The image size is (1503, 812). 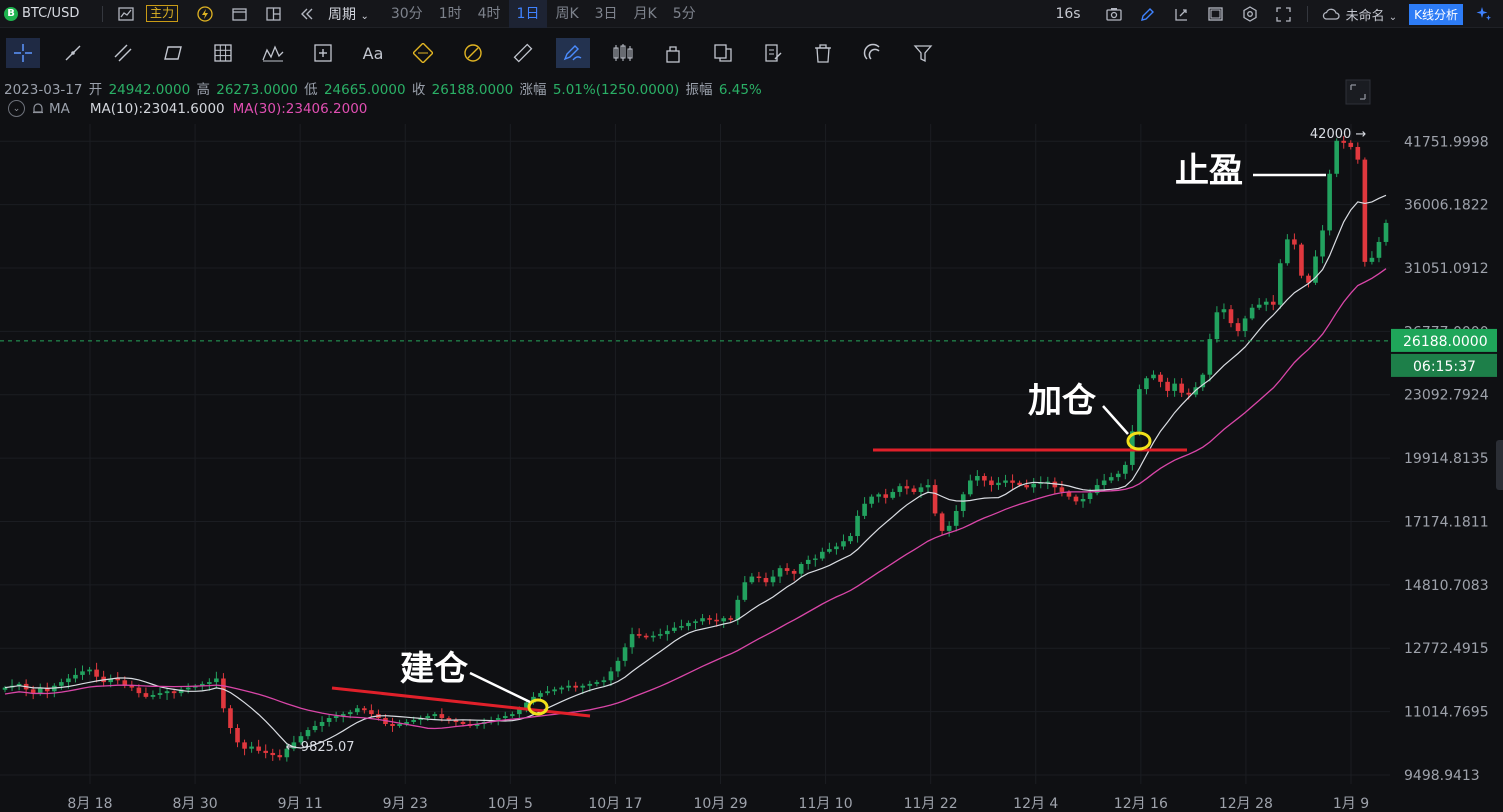 I want to click on timeframe-30m: 30分, so click(x=406, y=13).